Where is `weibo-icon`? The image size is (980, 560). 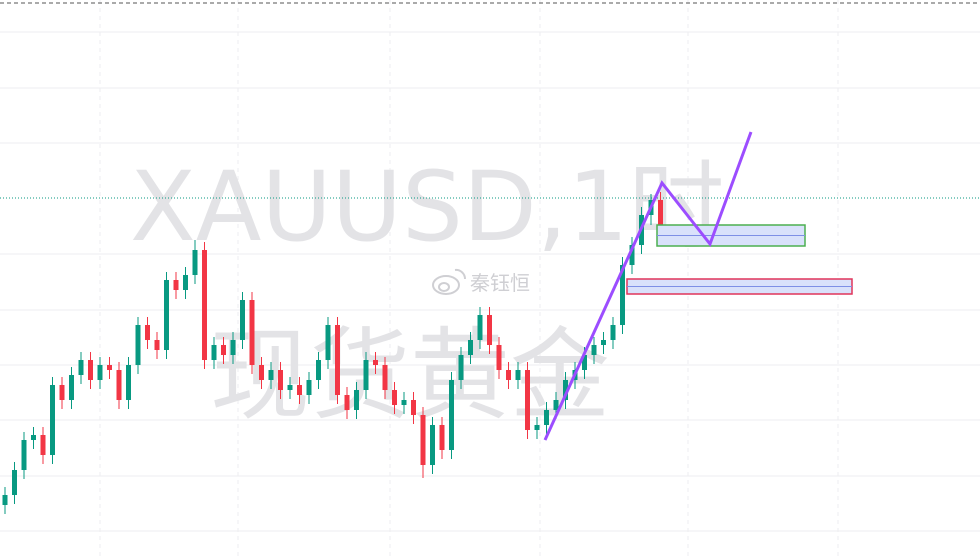
weibo-icon is located at coordinates (449, 281).